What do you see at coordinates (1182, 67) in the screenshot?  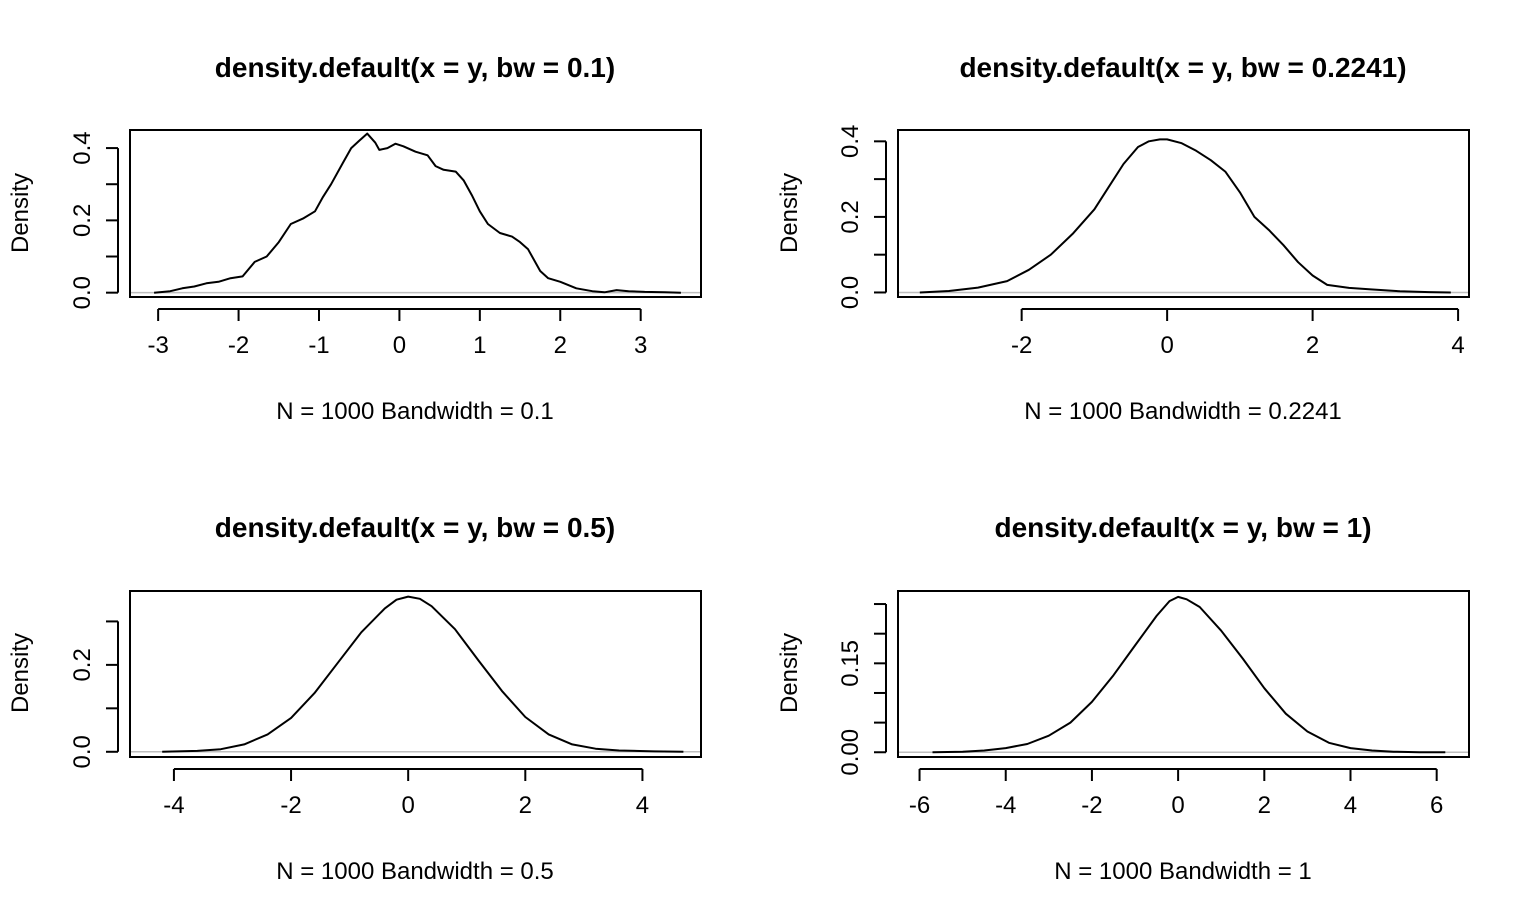 I see `panel-title: density.default(x = y, bw = 0.2241)` at bounding box center [1182, 67].